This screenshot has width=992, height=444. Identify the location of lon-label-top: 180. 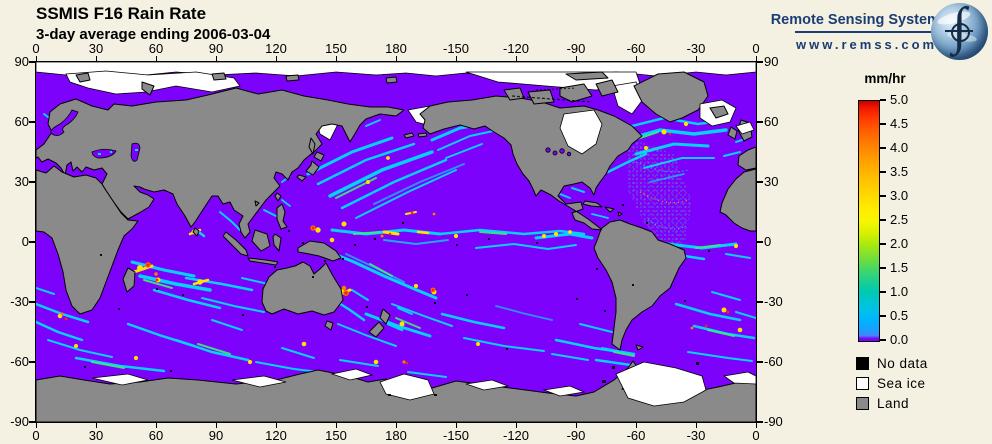
(396, 48).